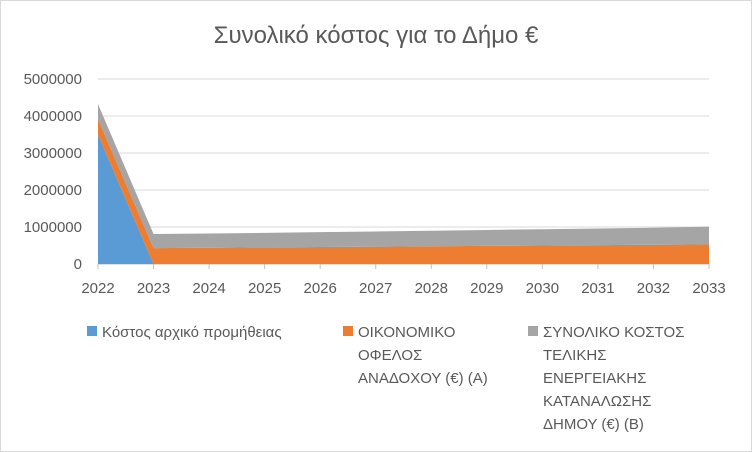  What do you see at coordinates (264, 288) in the screenshot?
I see `x-tick-label: 2025` at bounding box center [264, 288].